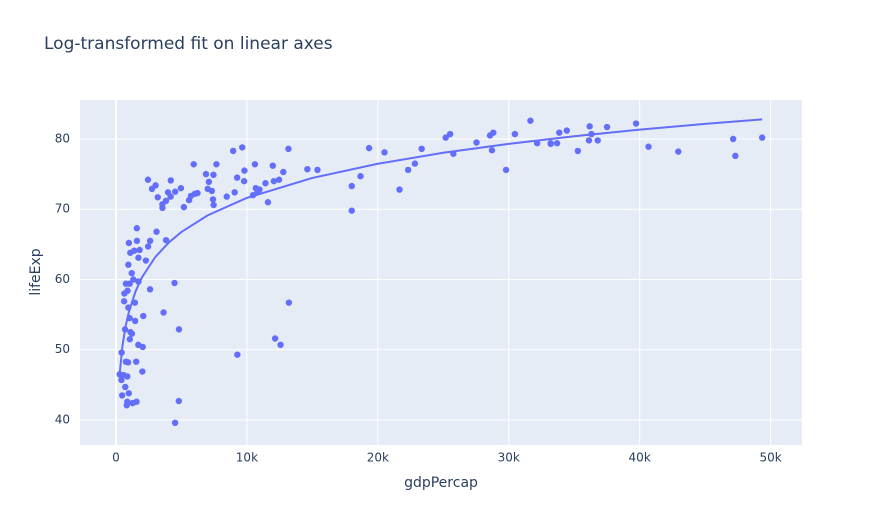 This screenshot has width=883, height=525. What do you see at coordinates (36, 271) in the screenshot?
I see `y-axis-title: lifeExp` at bounding box center [36, 271].